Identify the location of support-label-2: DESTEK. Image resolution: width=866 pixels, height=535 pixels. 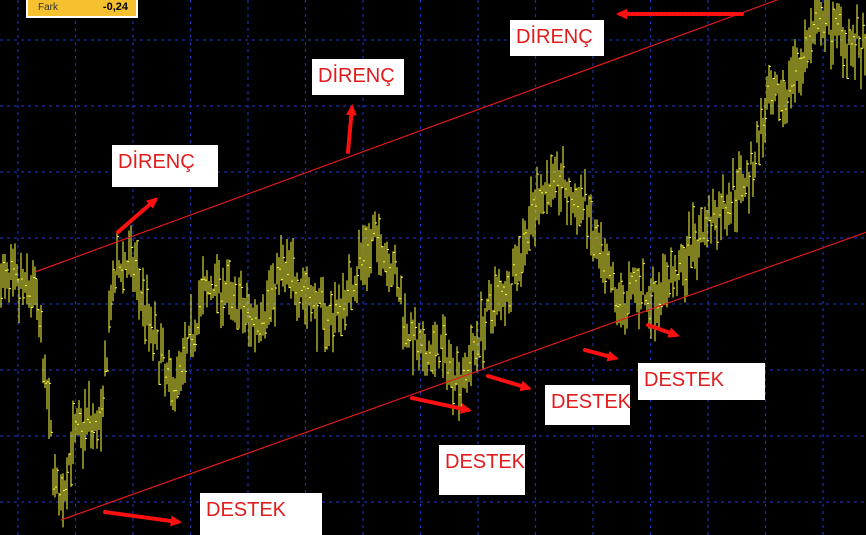
(482, 470).